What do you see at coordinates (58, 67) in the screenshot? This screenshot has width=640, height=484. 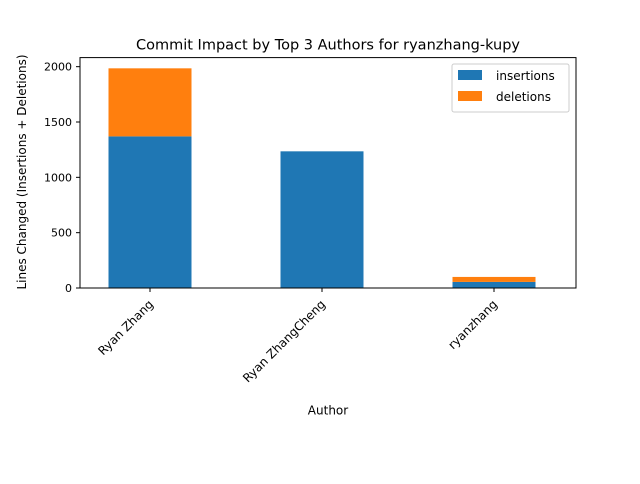 I see `y-tick-label: 2000` at bounding box center [58, 67].